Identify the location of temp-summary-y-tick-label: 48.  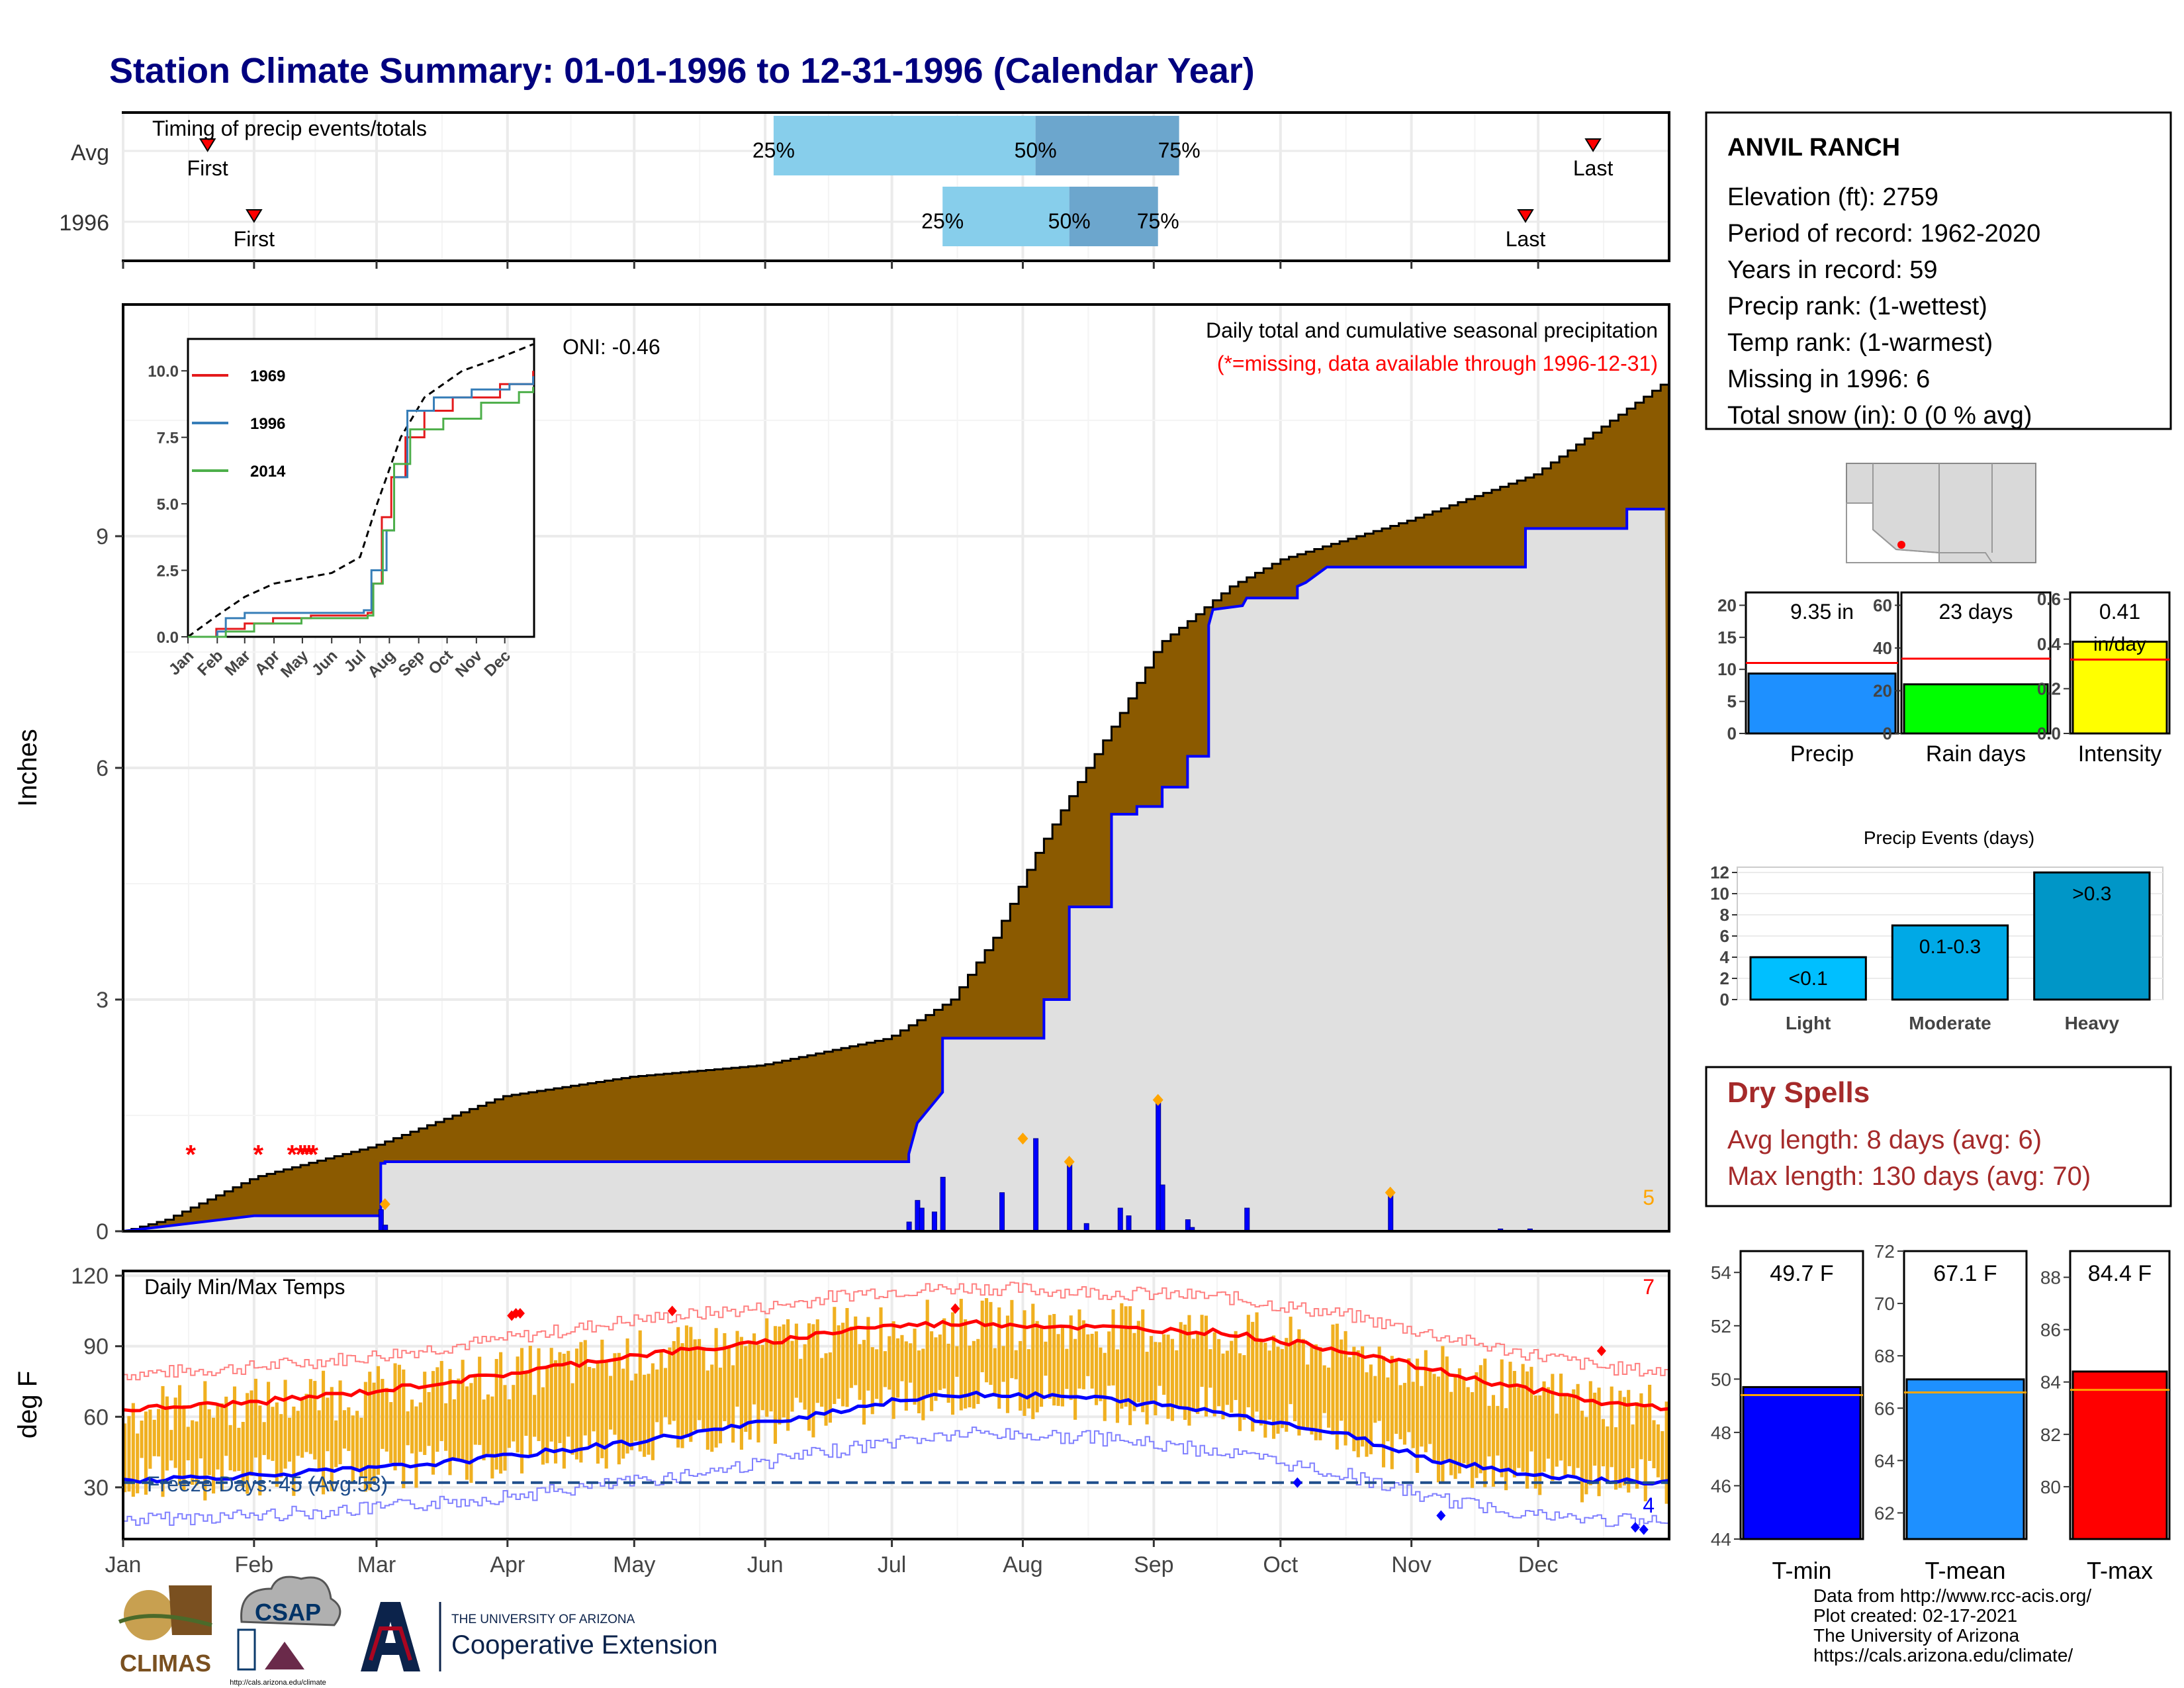
(1721, 1433).